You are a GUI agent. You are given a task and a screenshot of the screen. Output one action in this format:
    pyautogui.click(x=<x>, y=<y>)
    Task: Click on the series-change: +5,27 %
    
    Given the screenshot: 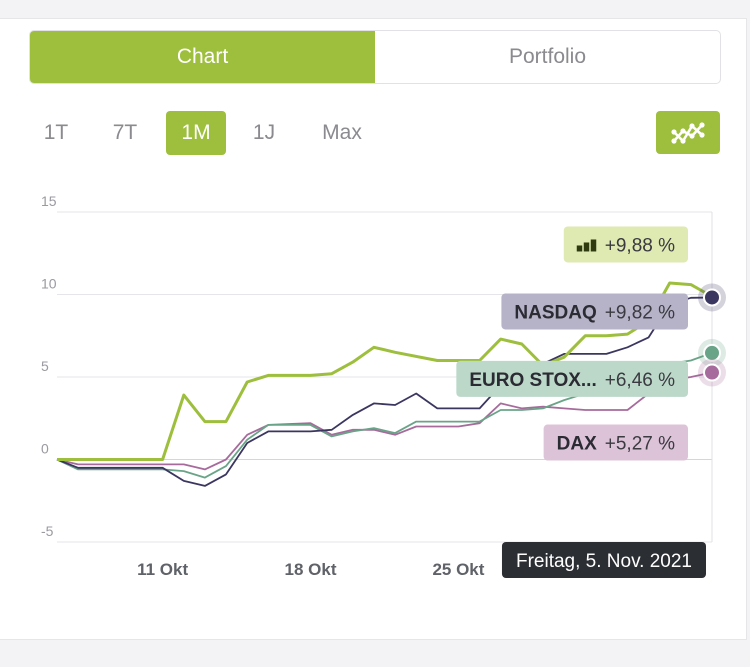 What is the action you would take?
    pyautogui.click(x=640, y=444)
    